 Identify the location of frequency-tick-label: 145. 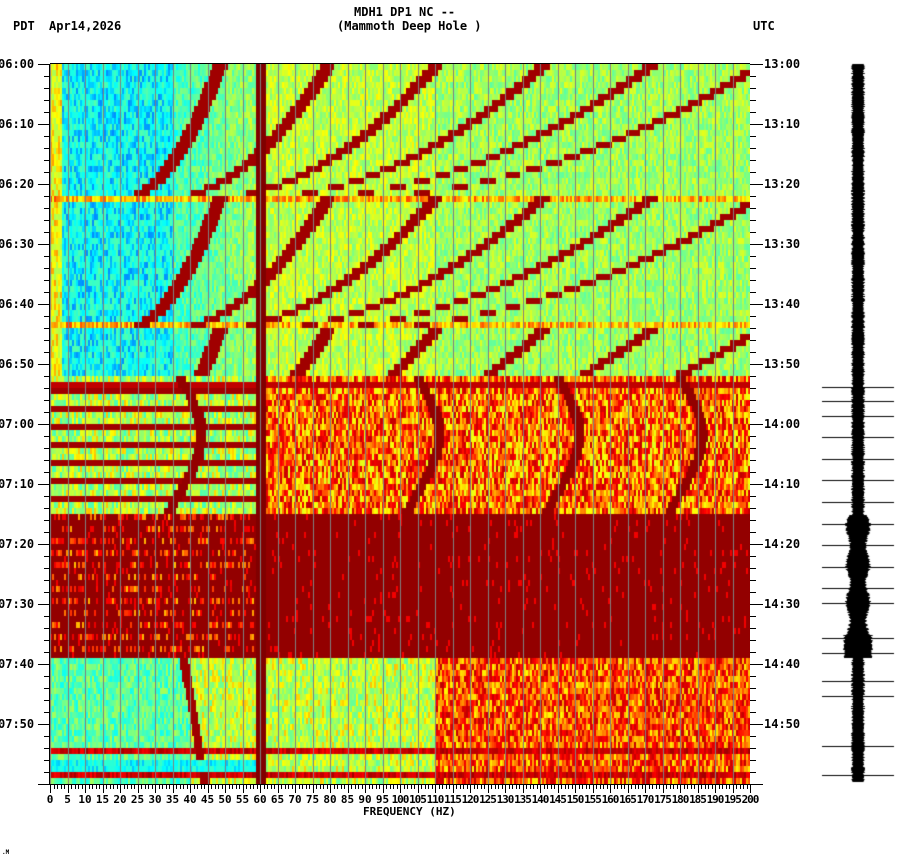
(558, 799).